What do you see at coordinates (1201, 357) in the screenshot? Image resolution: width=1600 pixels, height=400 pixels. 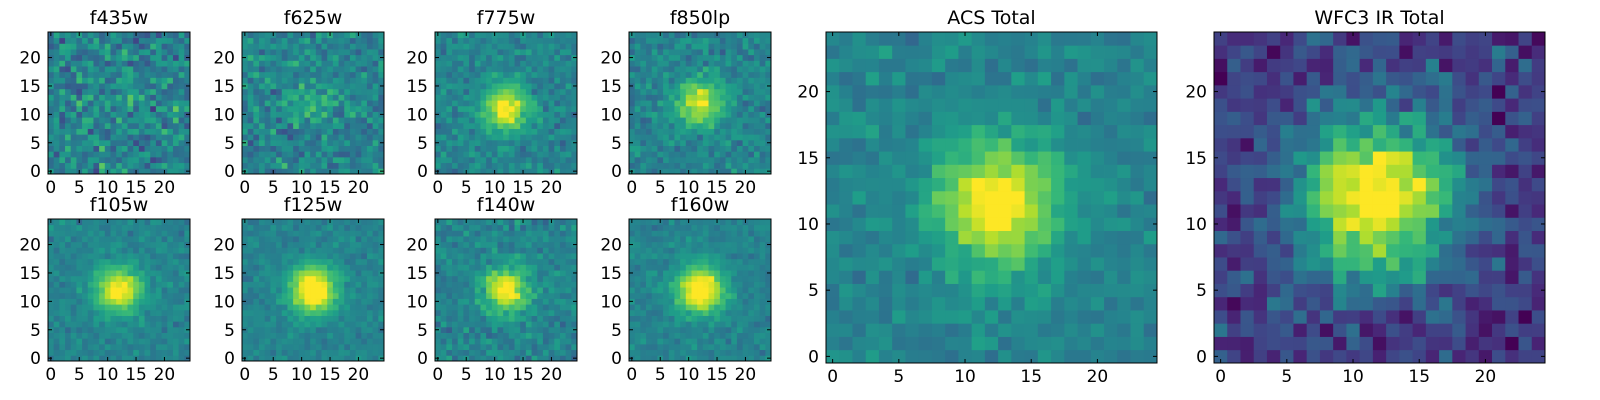 I see `y-tick-label: 0` at bounding box center [1201, 357].